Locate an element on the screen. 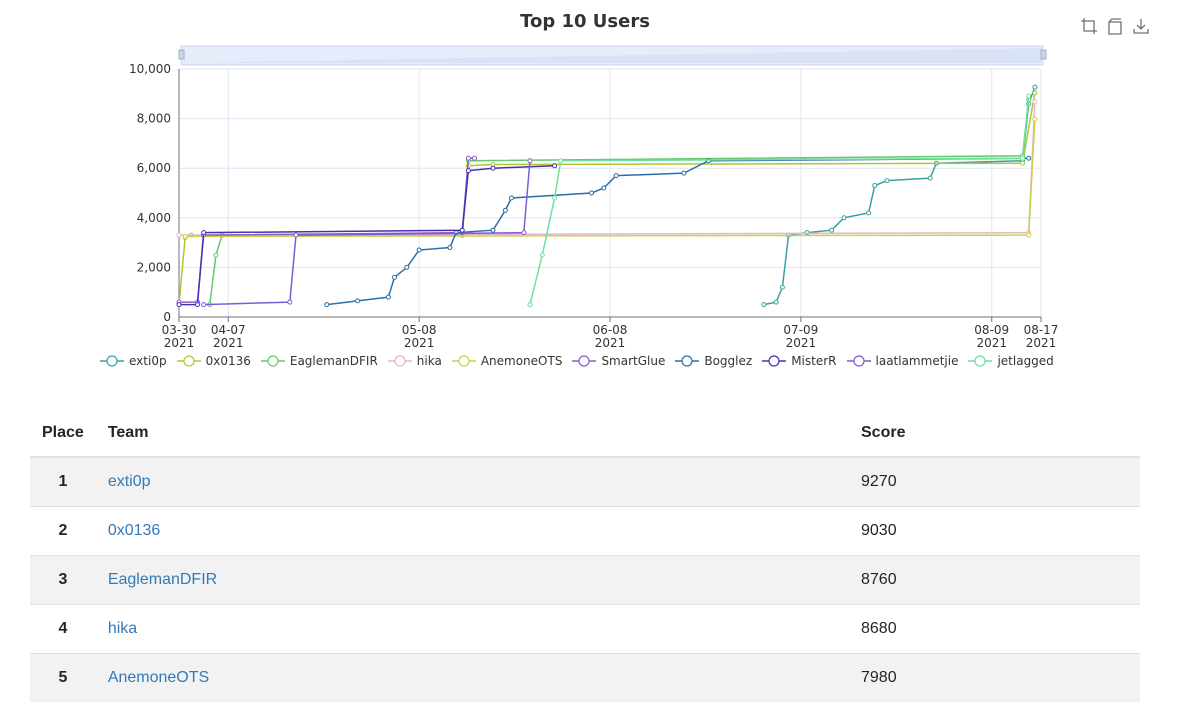 This screenshot has width=1177, height=711. legend-item: 0x0136 is located at coordinates (213, 361).